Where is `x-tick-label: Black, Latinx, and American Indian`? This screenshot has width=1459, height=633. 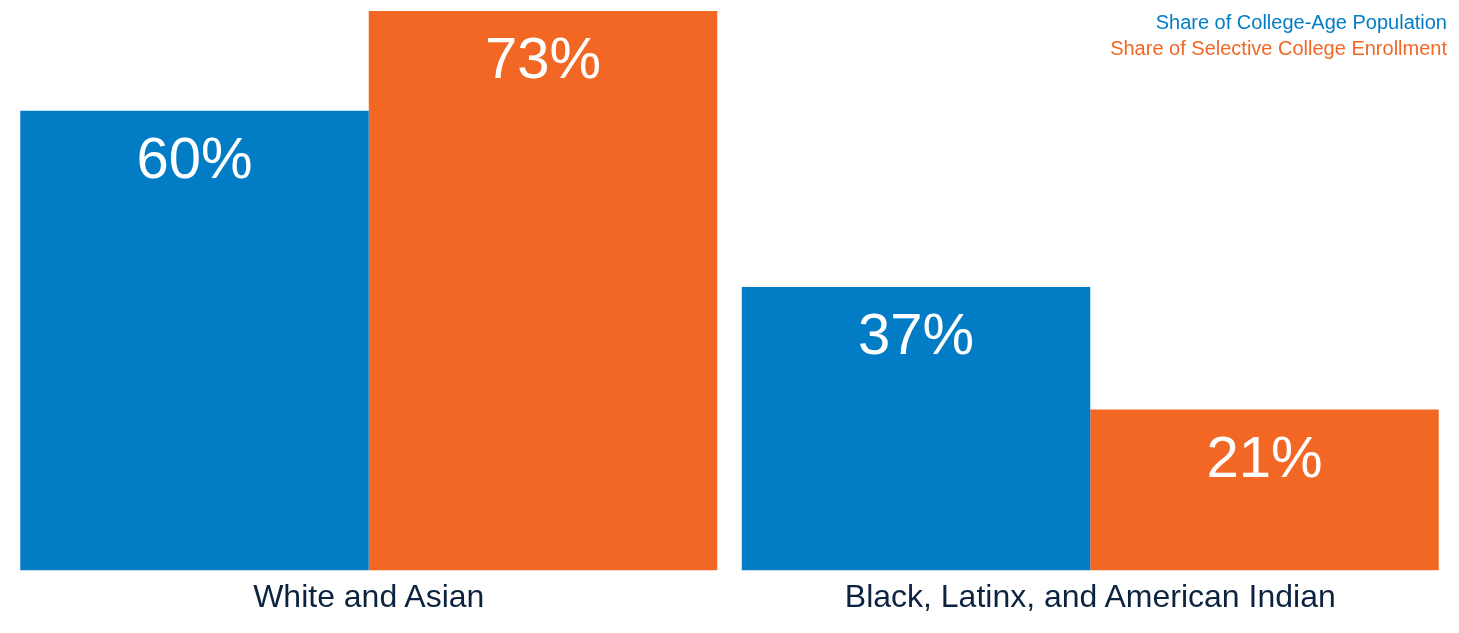 x-tick-label: Black, Latinx, and American Indian is located at coordinates (1090, 595).